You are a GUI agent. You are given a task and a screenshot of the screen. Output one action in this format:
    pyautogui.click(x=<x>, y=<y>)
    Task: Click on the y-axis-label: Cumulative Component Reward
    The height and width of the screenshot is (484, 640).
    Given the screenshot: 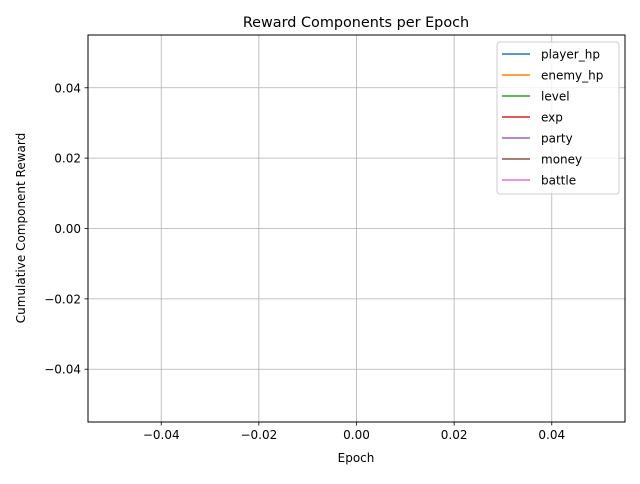 What is the action you would take?
    pyautogui.click(x=21, y=228)
    